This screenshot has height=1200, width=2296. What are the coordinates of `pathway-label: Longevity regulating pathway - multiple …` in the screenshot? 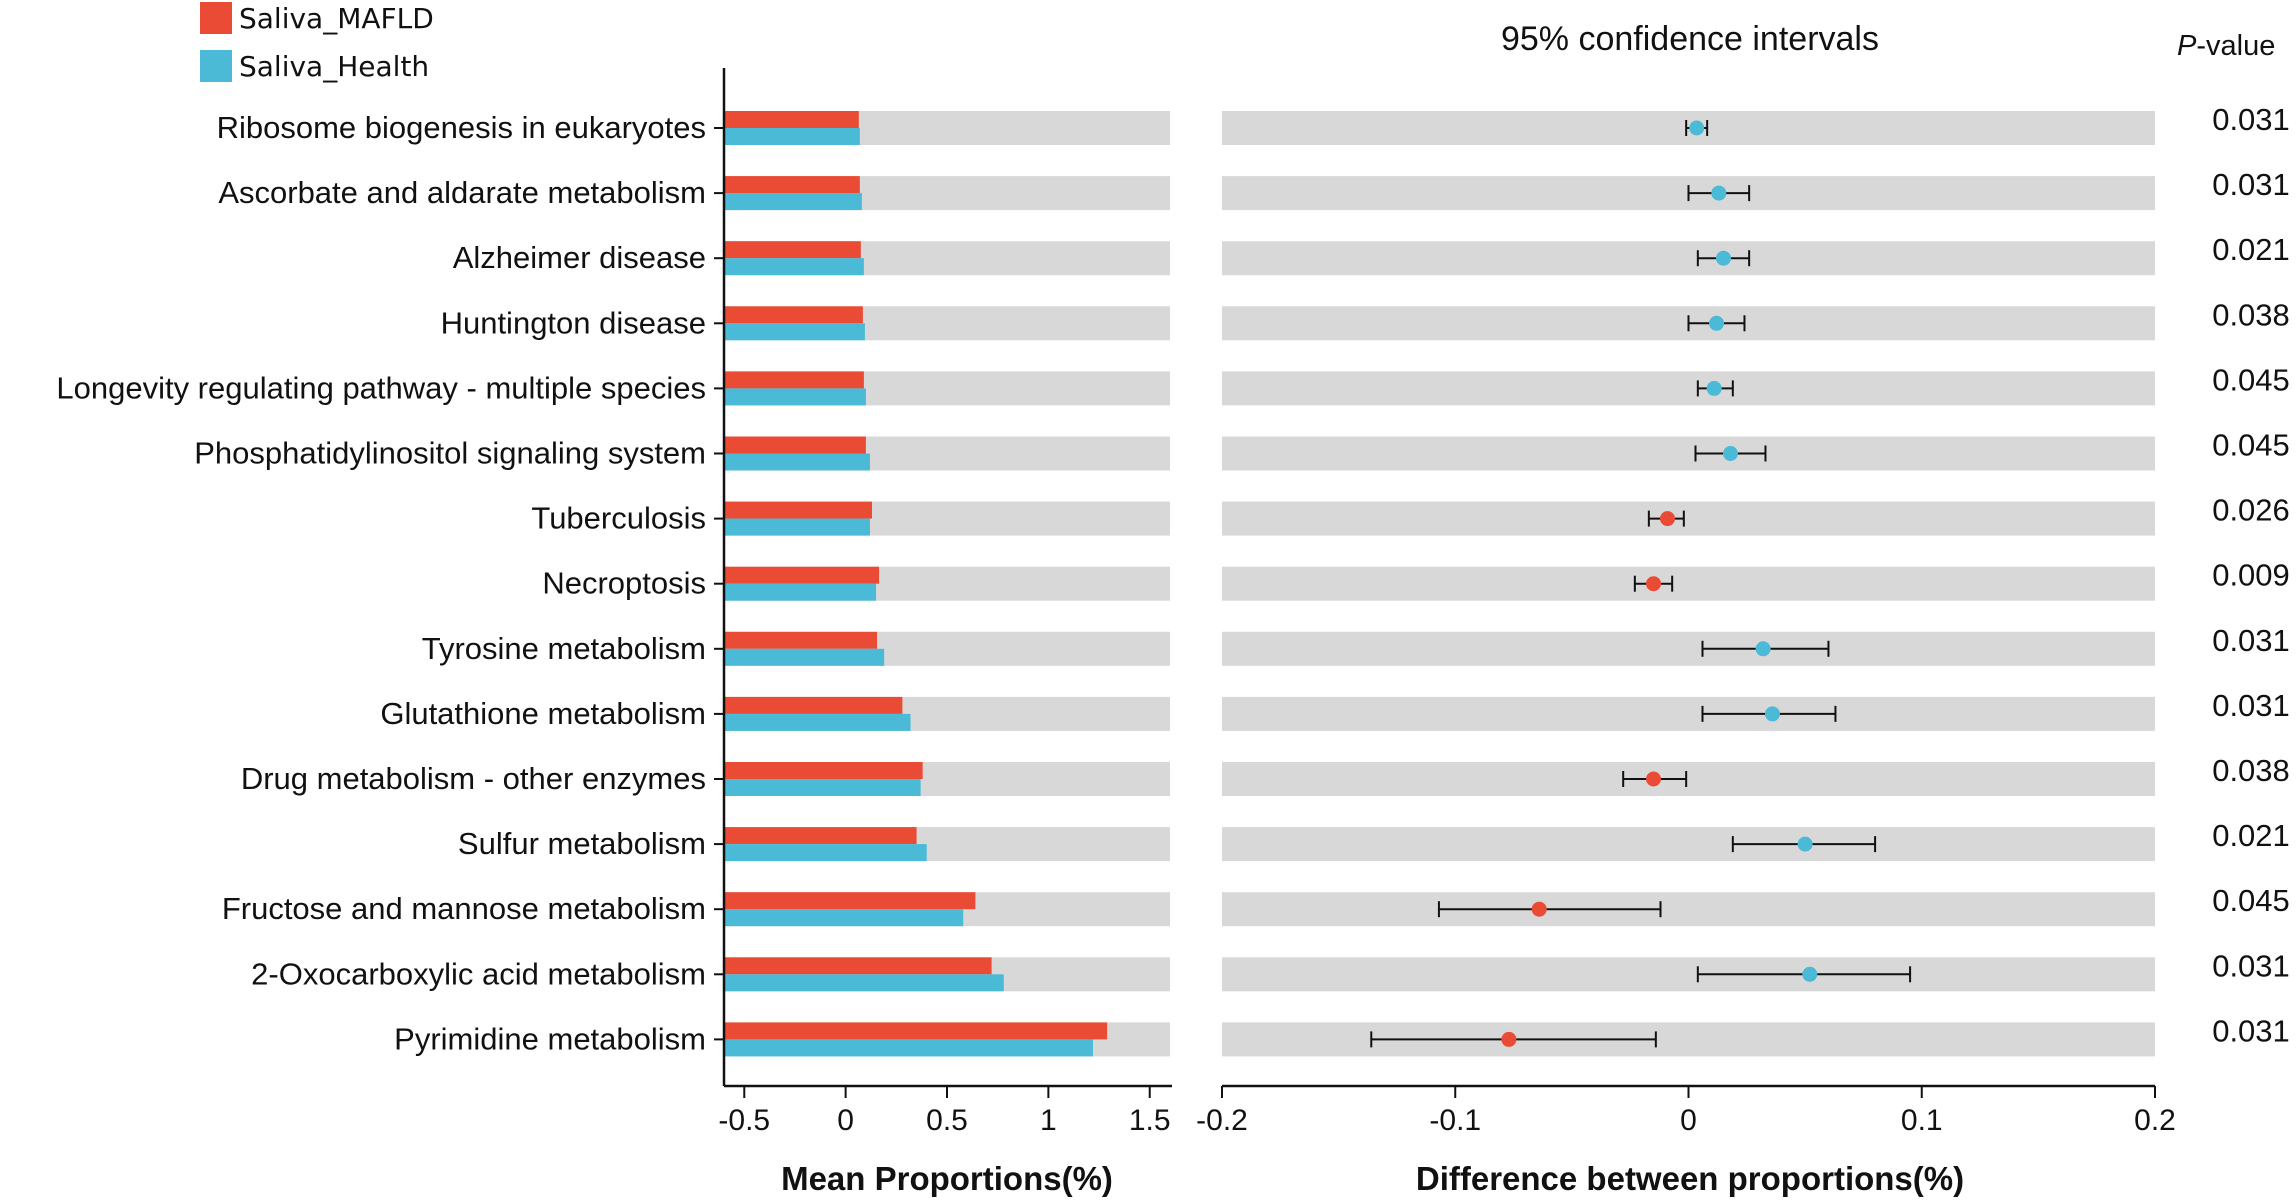 It's located at (381, 387).